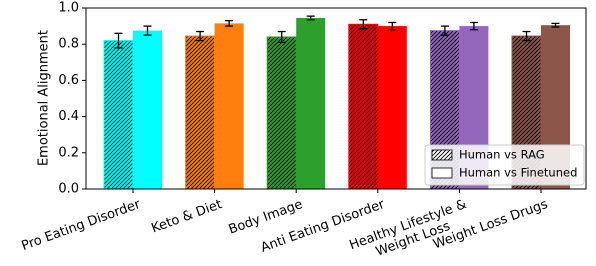 This screenshot has height=266, width=596. I want to click on legend-label: Human vs Finetuned, so click(518, 173).